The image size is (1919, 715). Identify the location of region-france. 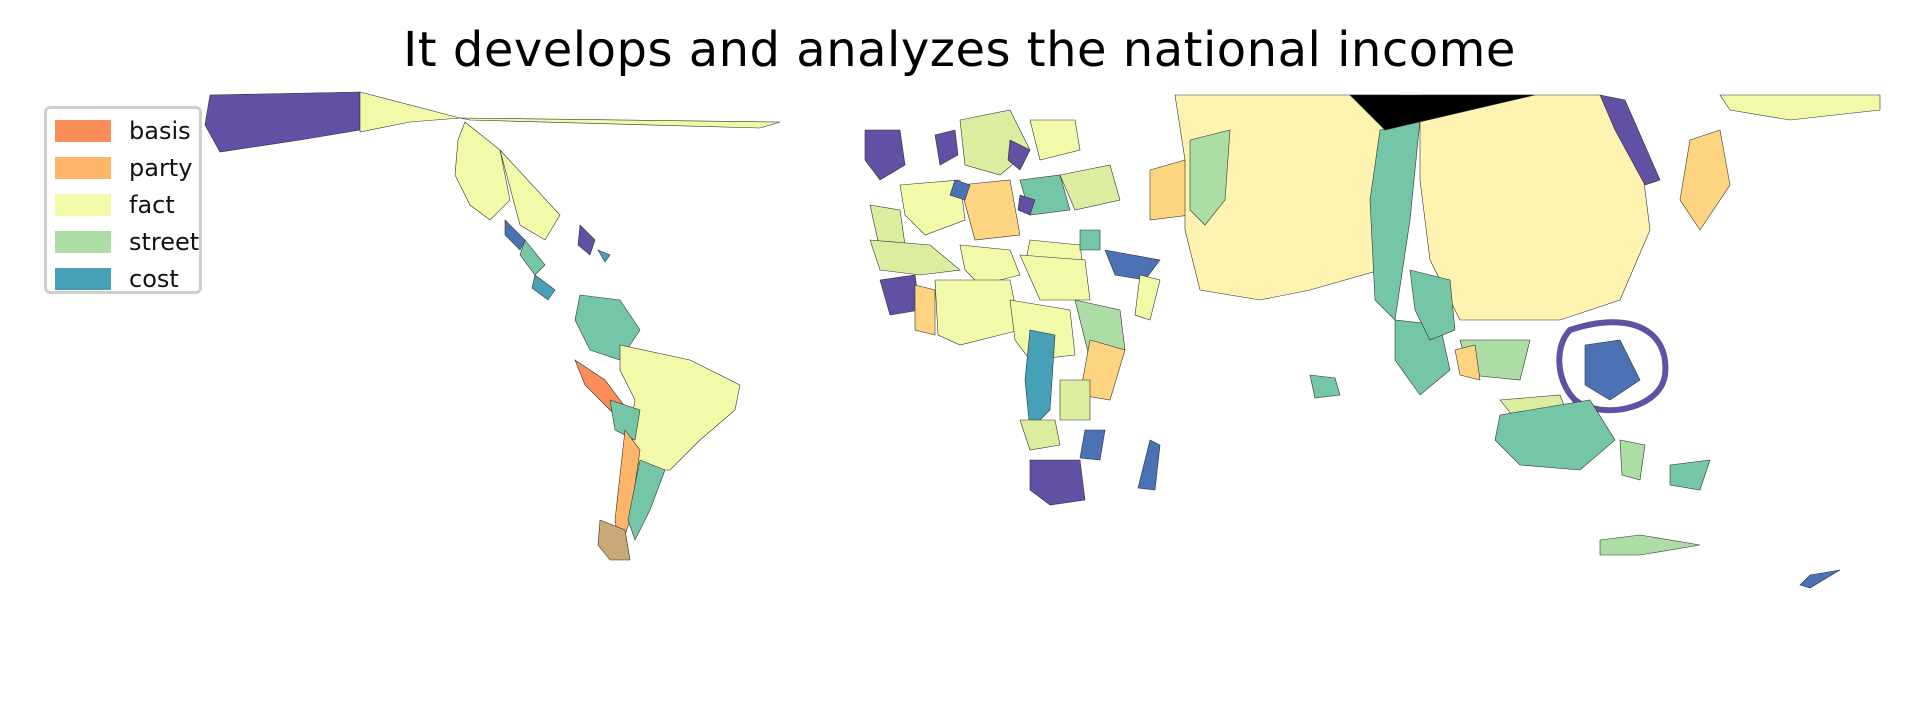
(932, 207).